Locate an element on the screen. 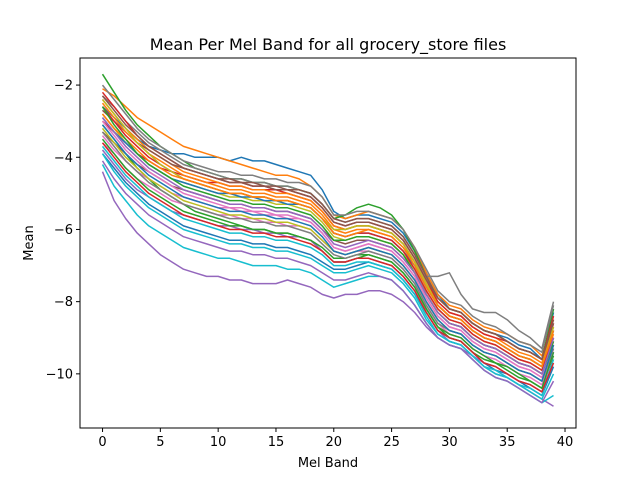  y-tick-label: −6 is located at coordinates (63, 230).